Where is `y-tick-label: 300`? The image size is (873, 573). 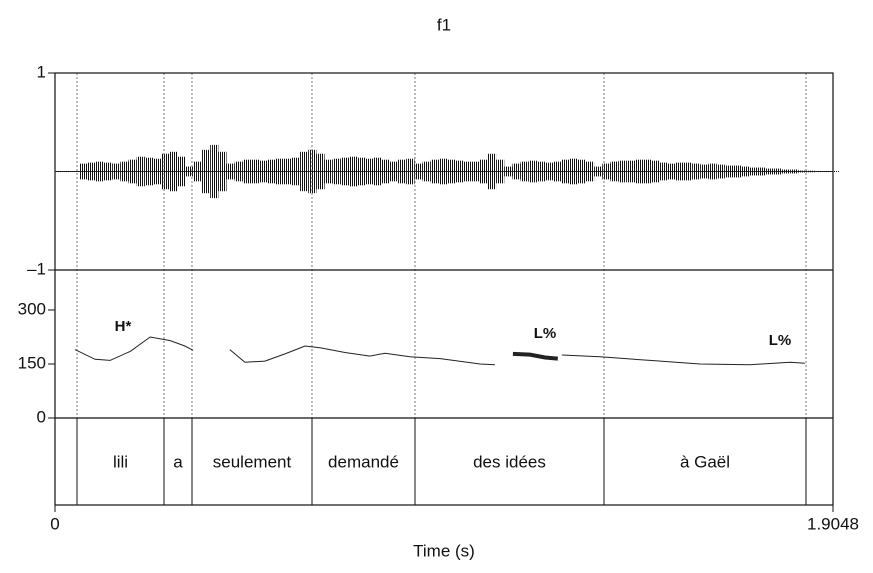
y-tick-label: 300 is located at coordinates (32, 308).